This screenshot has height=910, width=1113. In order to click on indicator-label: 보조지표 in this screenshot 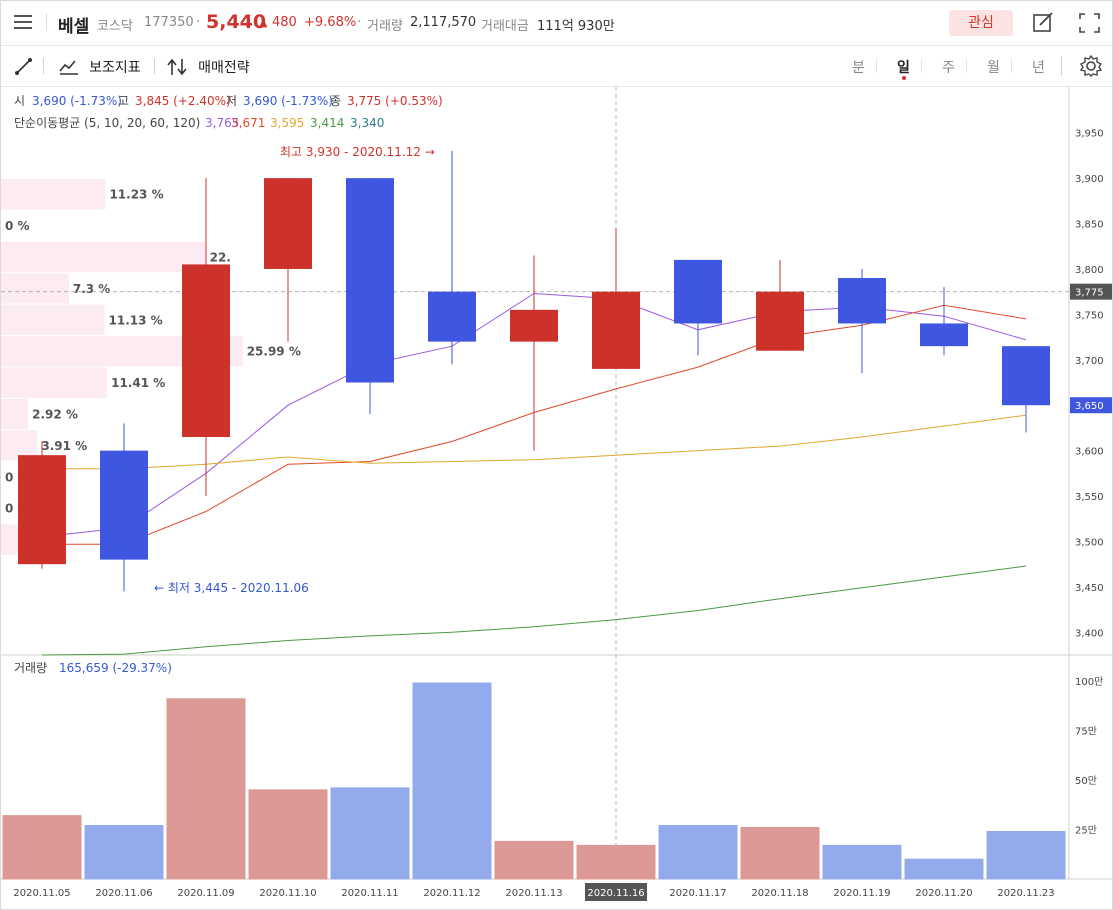, I will do `click(115, 67)`.